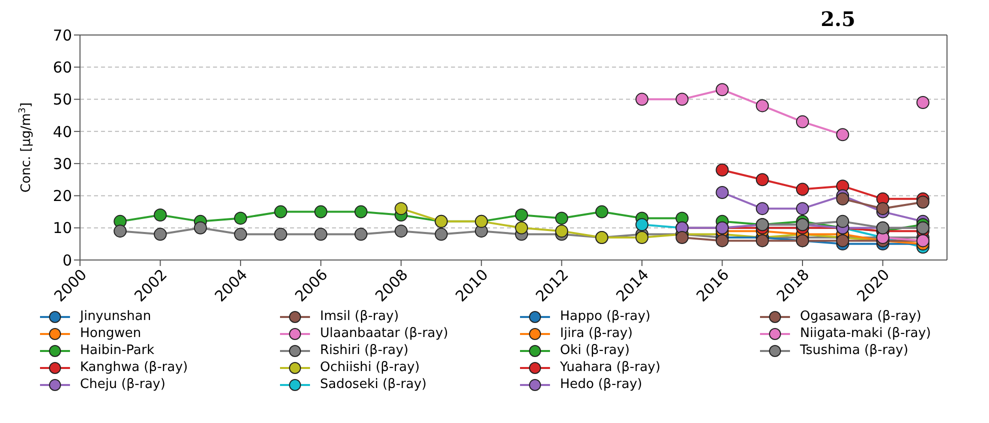  I want to click on y-tick-label: 10, so click(62, 228).